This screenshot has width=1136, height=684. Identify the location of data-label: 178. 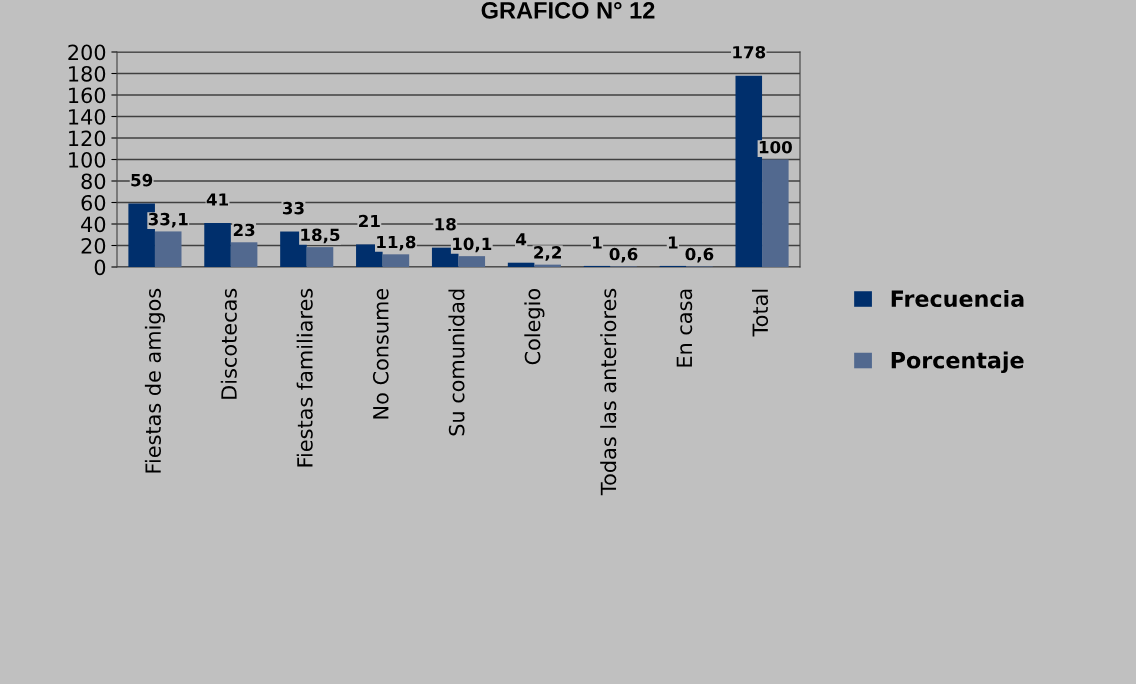
(749, 52).